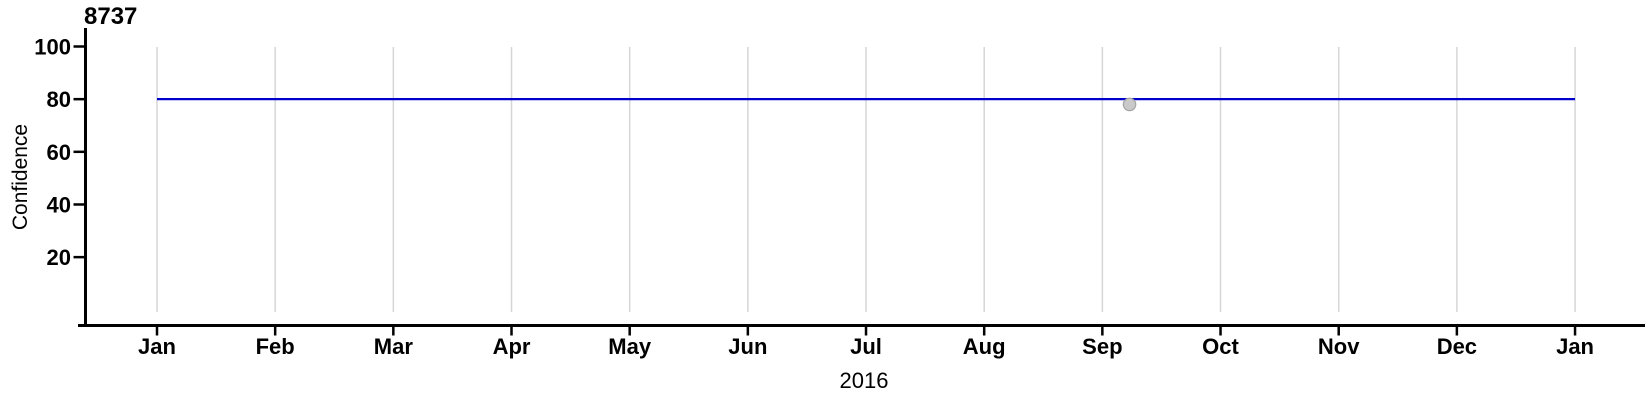 This screenshot has width=1650, height=400. Describe the element at coordinates (866, 346) in the screenshot. I see `x-tick-label: Jul` at that location.